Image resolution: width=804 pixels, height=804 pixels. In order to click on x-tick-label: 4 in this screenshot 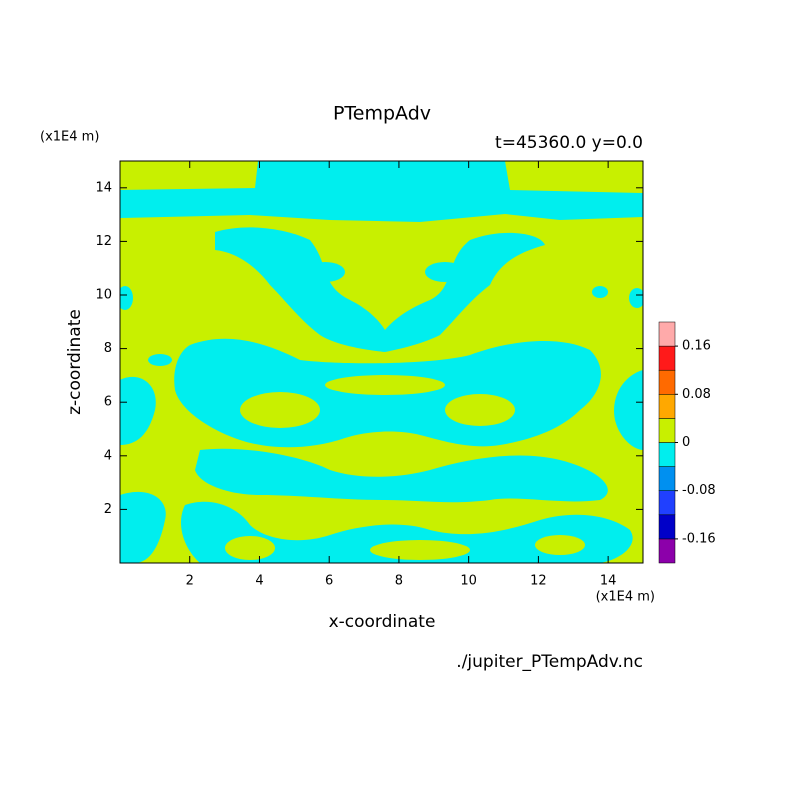, I will do `click(259, 581)`.